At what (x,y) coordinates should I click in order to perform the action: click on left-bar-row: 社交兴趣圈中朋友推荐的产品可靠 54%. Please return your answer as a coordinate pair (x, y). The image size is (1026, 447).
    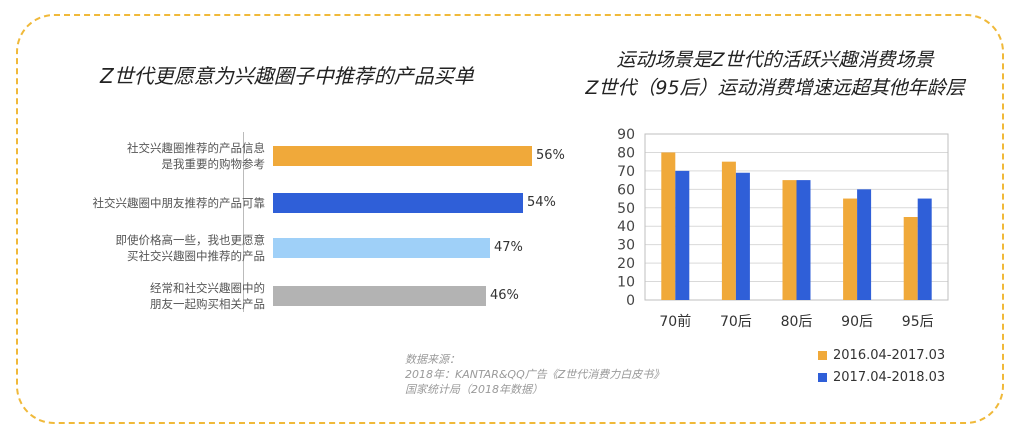
    Looking at the image, I should click on (293, 203).